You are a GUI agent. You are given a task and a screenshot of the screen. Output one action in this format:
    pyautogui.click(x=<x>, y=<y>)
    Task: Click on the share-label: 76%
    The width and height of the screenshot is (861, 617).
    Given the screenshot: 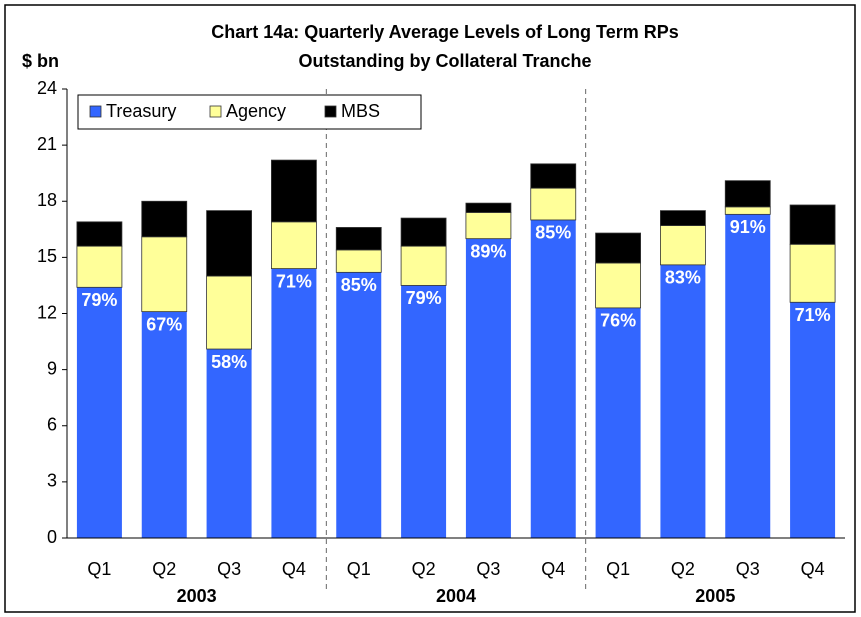 What is the action you would take?
    pyautogui.click(x=618, y=321)
    